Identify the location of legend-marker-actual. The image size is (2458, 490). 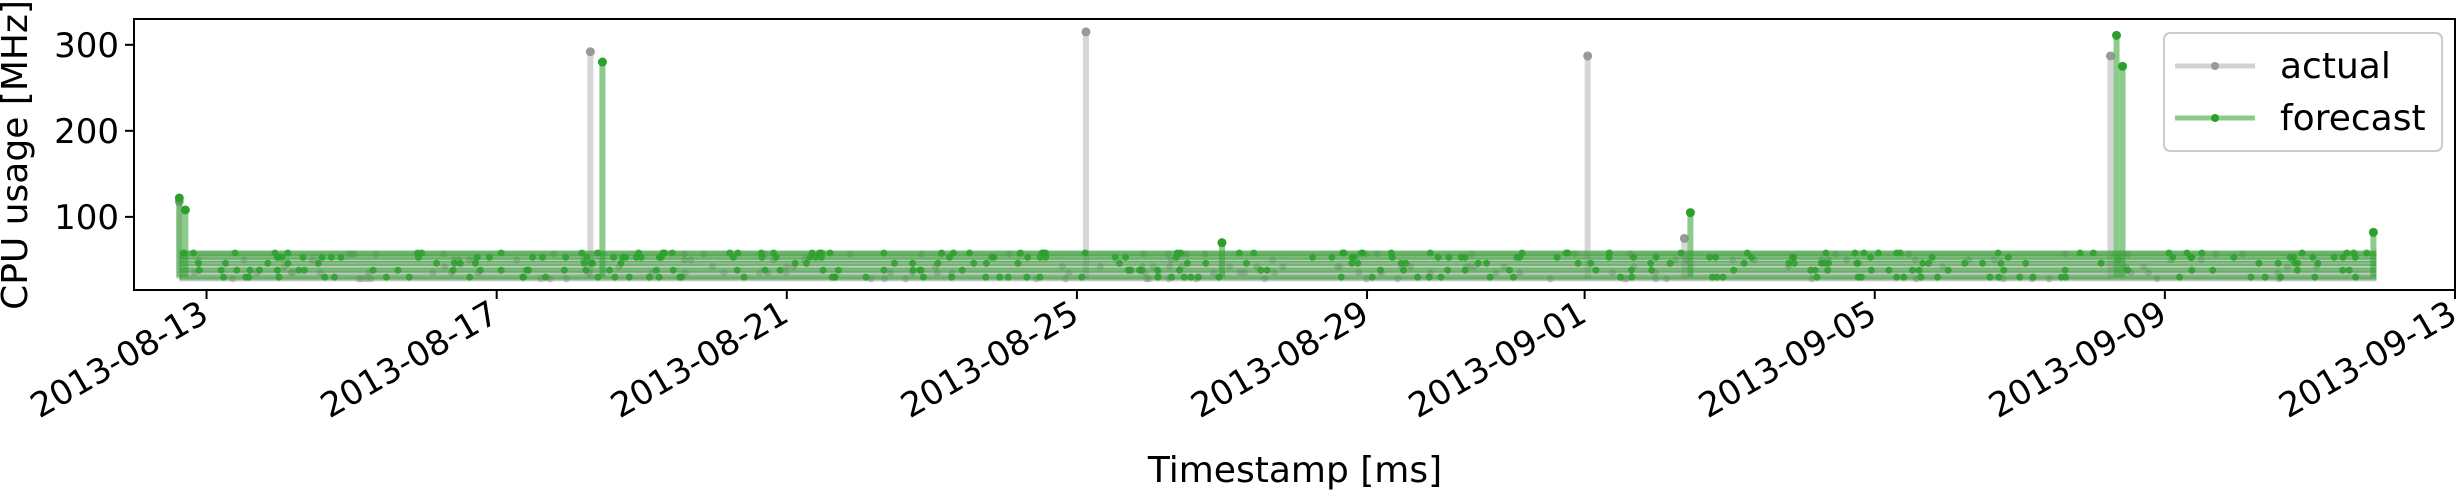
(2215, 66).